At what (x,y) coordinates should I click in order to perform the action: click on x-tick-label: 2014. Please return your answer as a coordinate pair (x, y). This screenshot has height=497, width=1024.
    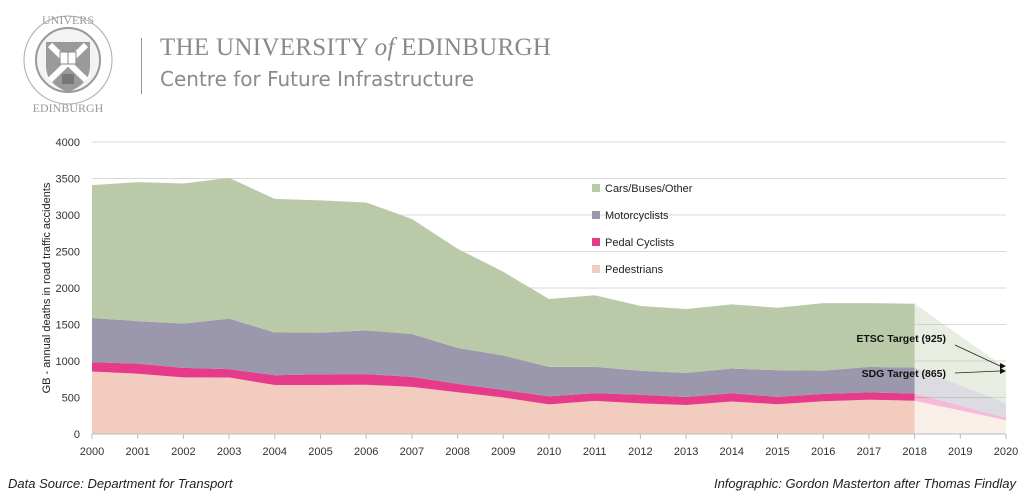
    Looking at the image, I should click on (732, 452).